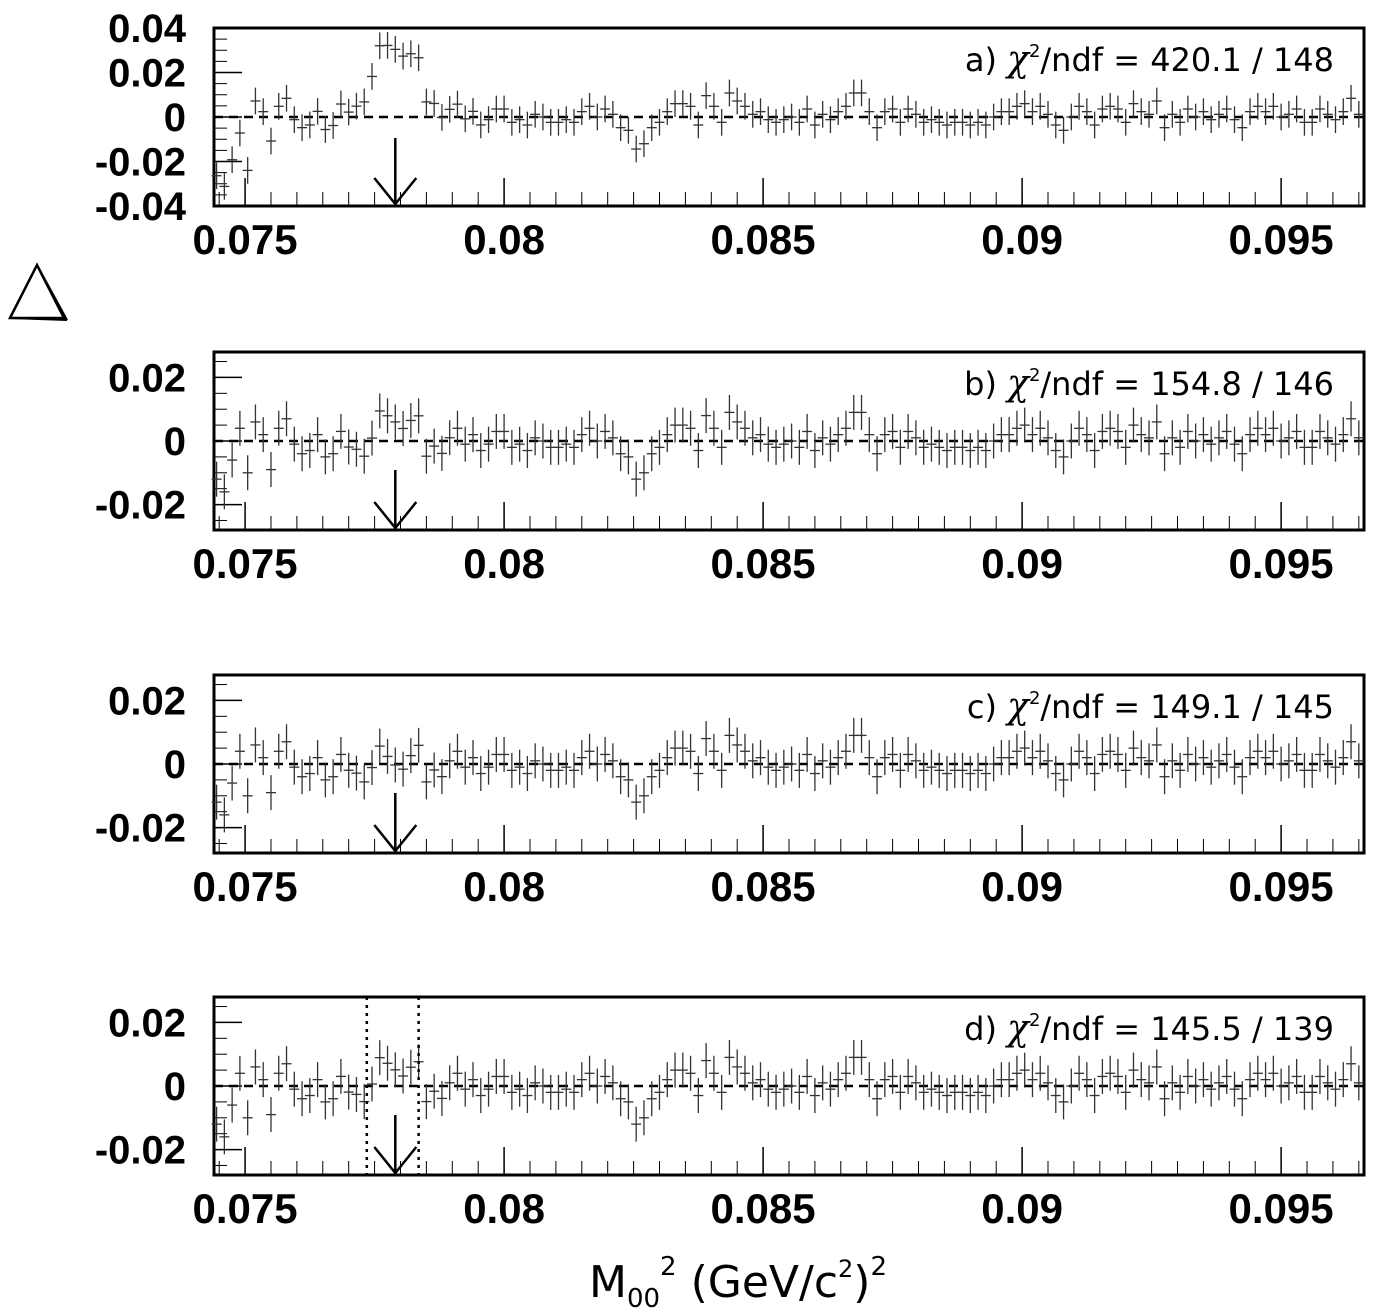 This screenshot has width=1374, height=1309. What do you see at coordinates (1034, 1020) in the screenshot?
I see `chi-superscript: 2` at bounding box center [1034, 1020].